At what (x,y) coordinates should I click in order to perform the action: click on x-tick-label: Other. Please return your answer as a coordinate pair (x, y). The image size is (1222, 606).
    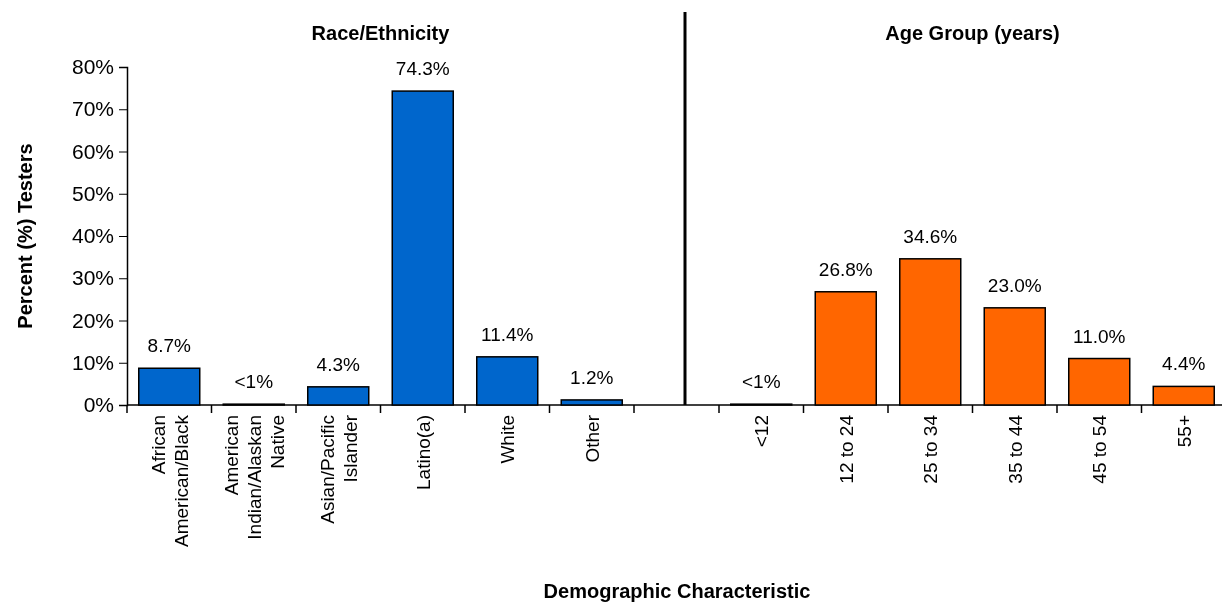
    Looking at the image, I should click on (592, 438).